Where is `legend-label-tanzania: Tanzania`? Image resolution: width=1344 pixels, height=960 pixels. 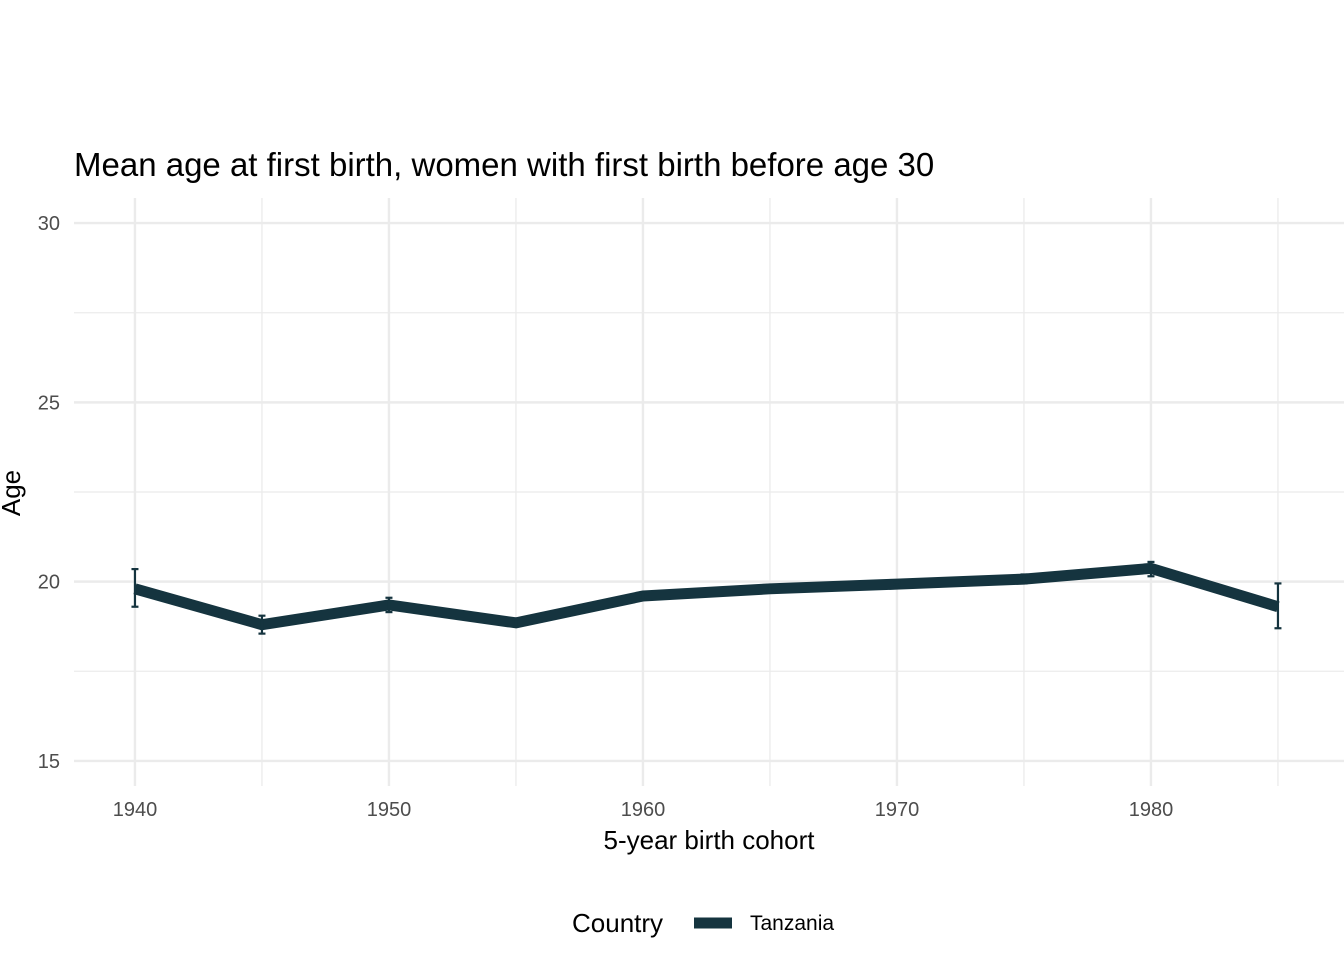 legend-label-tanzania: Tanzania is located at coordinates (792, 923).